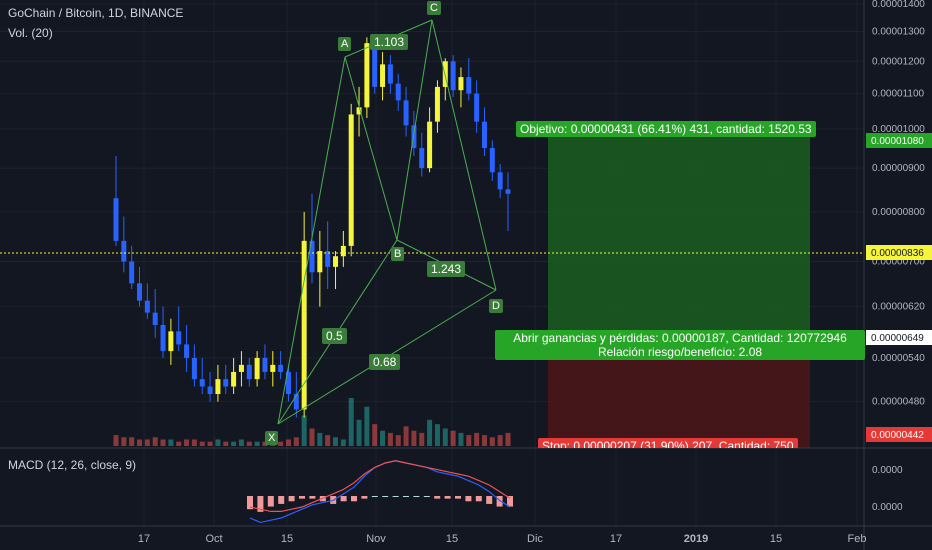 This screenshot has width=932, height=550. I want to click on price-tick: 0.00000900, so click(898, 168).